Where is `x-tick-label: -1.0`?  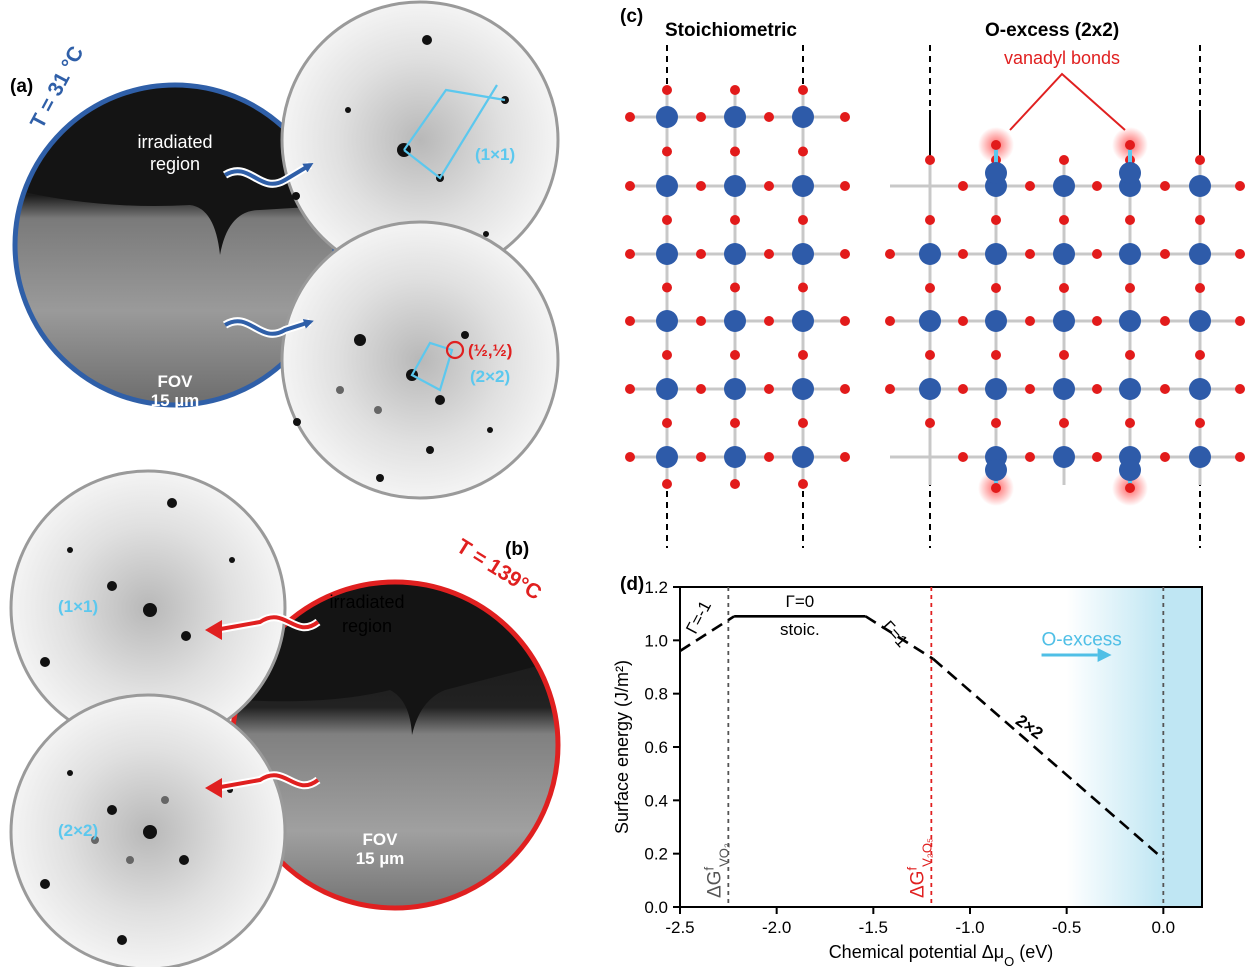 x-tick-label: -1.0 is located at coordinates (969, 927).